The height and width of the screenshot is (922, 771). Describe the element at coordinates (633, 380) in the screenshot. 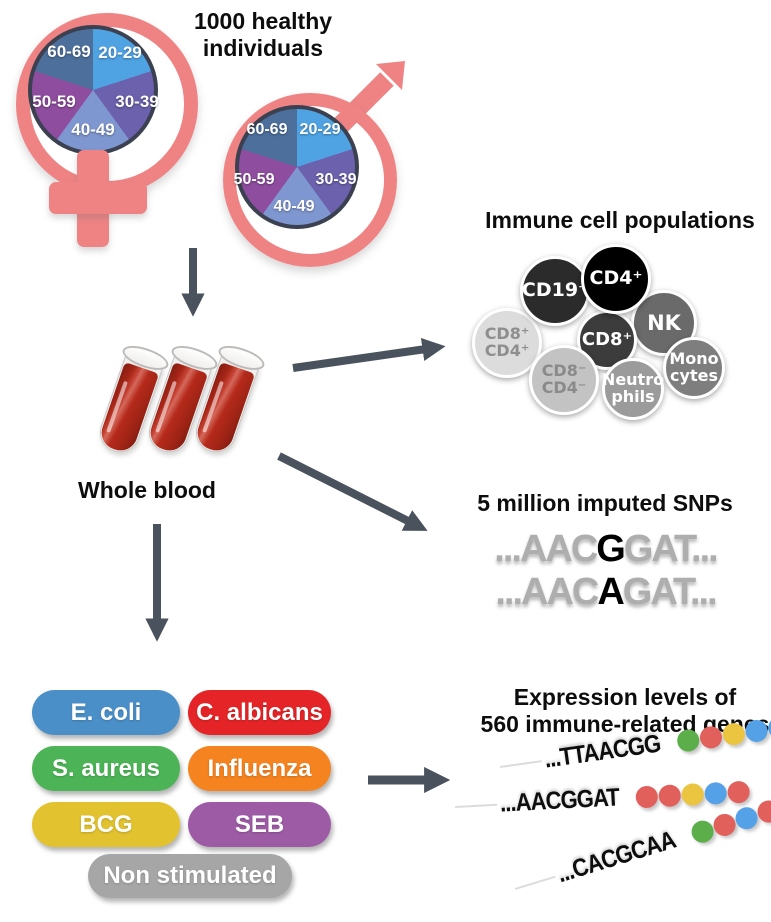

I see `cell-label: Neutro` at that location.